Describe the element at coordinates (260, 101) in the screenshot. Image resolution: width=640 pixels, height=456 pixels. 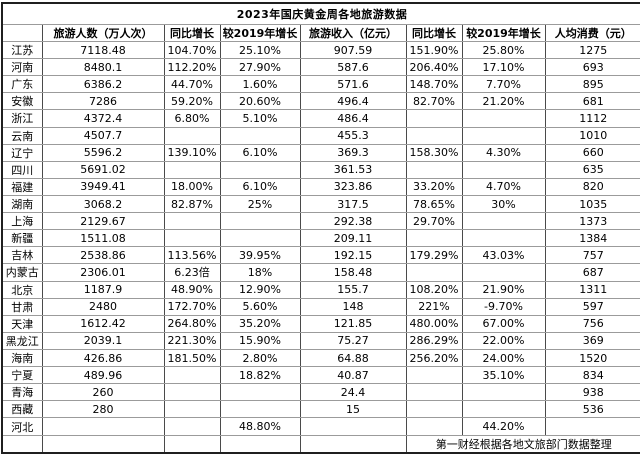
I see `cell-vs-2019: 20.60%` at that location.